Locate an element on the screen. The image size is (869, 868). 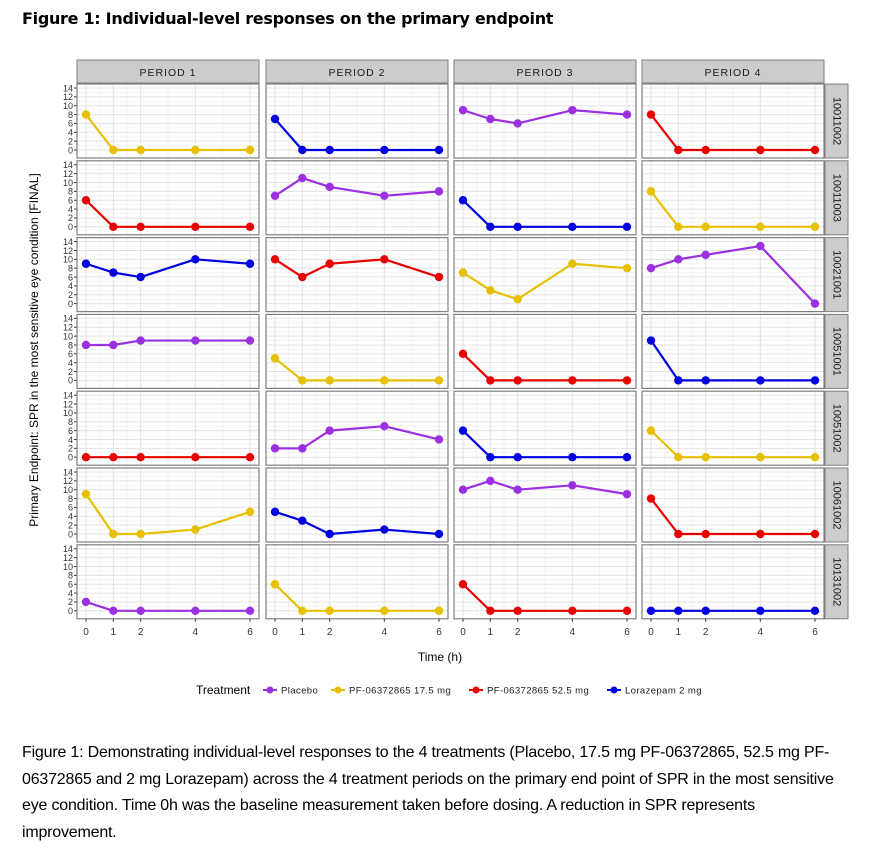
facet-strip-column: PERIOD 1 is located at coordinates (168, 71).